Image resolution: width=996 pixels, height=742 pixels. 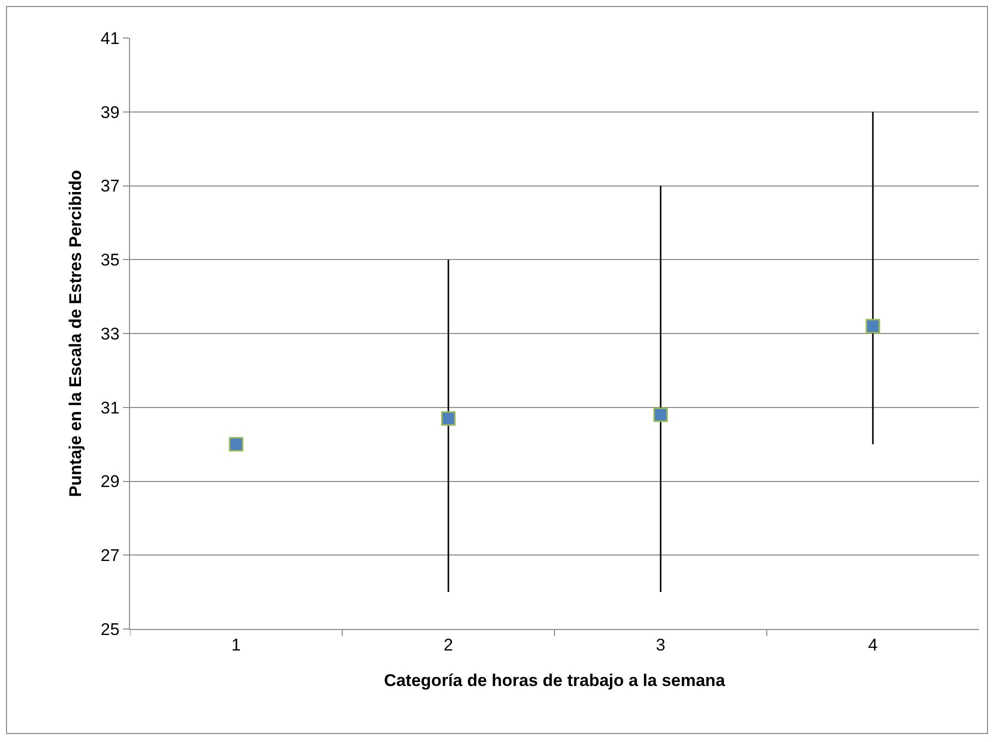 What do you see at coordinates (110, 334) in the screenshot?
I see `y-tick-label: 33` at bounding box center [110, 334].